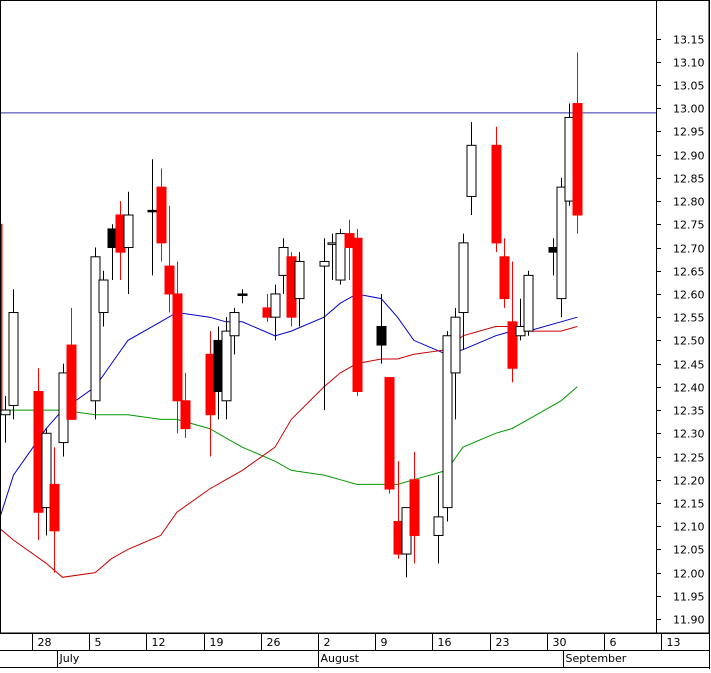  Describe the element at coordinates (689, 620) in the screenshot. I see `y-tick-label: 11.90` at that location.